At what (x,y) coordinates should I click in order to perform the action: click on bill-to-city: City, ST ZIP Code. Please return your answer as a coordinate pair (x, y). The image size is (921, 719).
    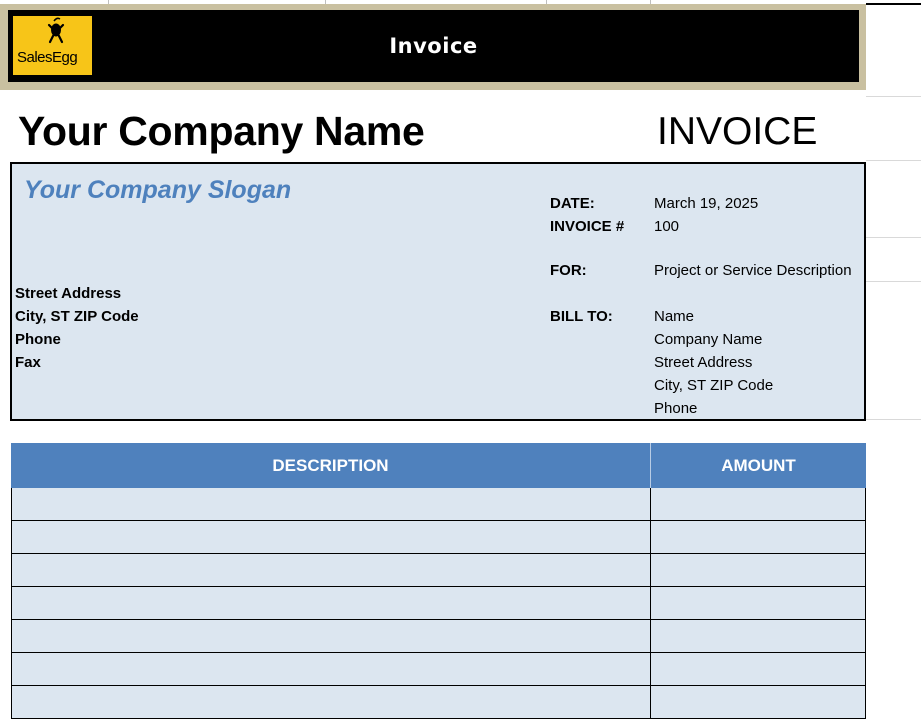
    Looking at the image, I should click on (714, 385).